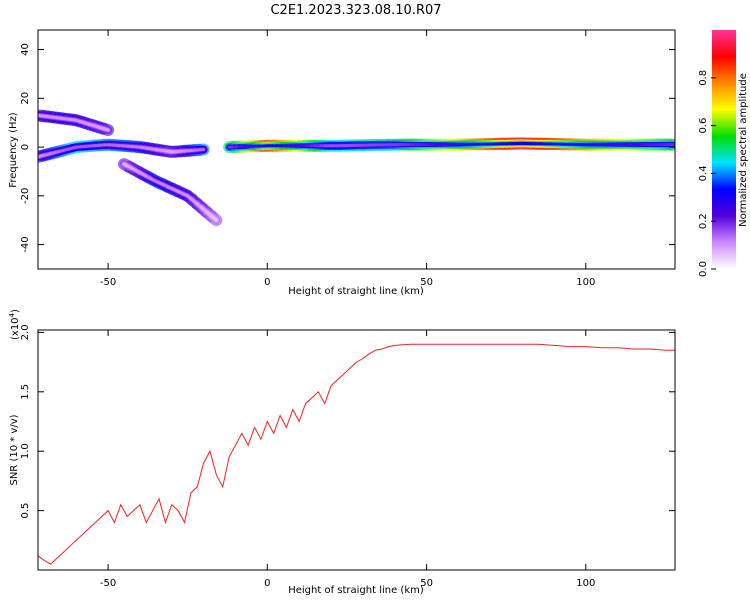 This screenshot has width=750, height=600. I want to click on snr-multiplier-base: (x10, so click(15, 328).